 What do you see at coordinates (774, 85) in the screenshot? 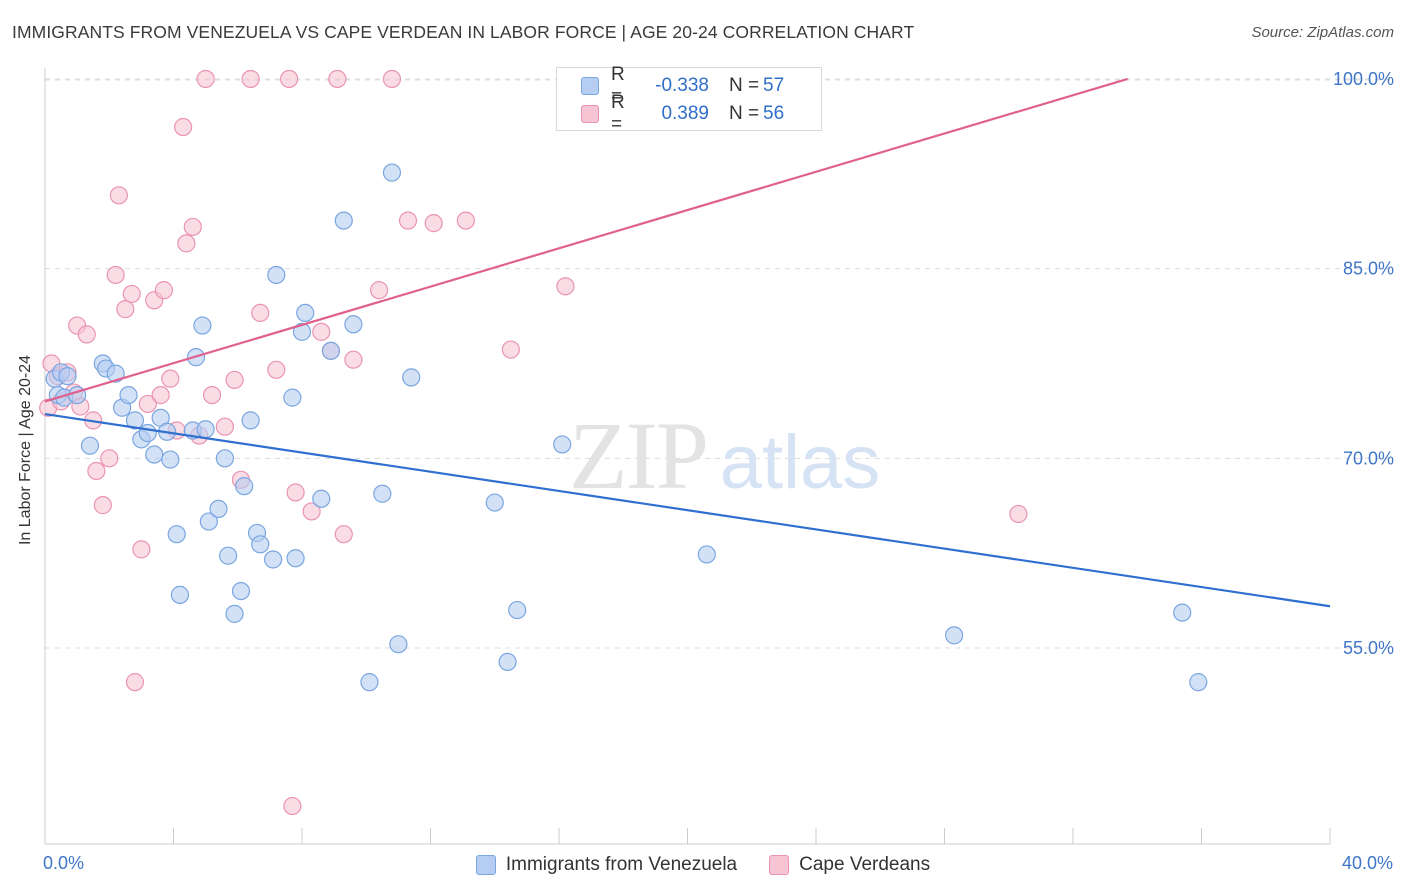
I see `n-value: 57` at bounding box center [774, 85].